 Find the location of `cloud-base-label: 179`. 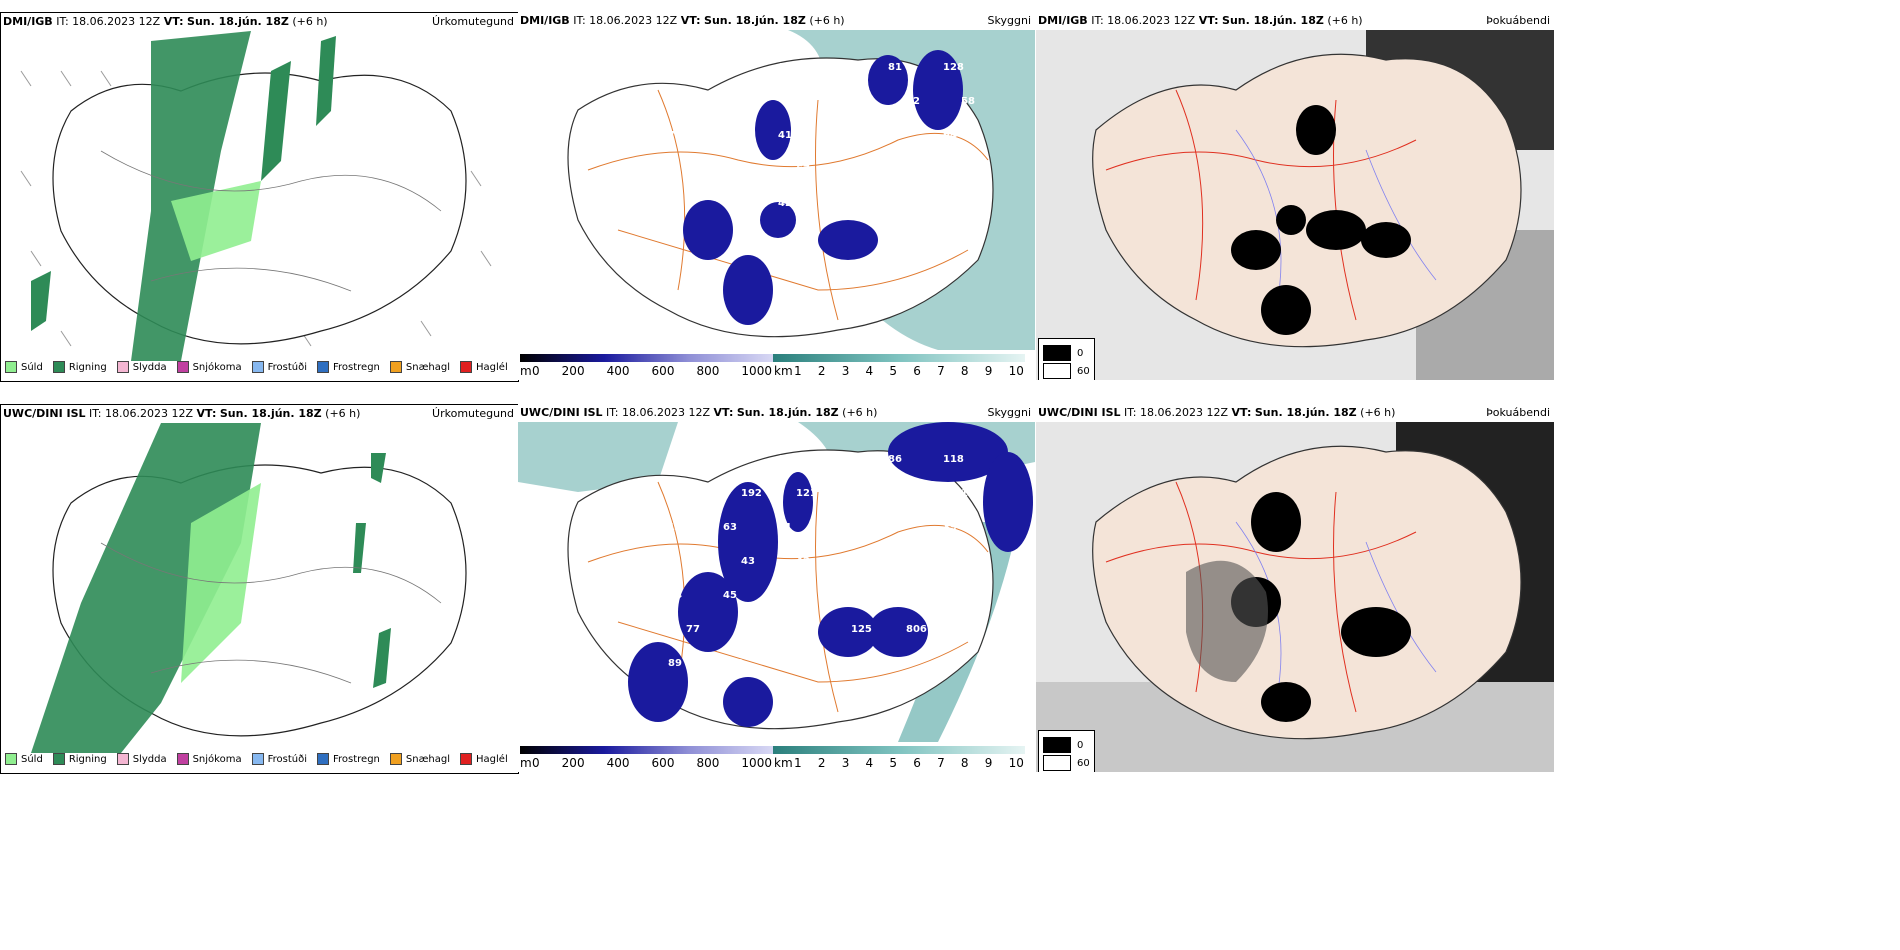

cloud-base-label: 179 is located at coordinates (733, 663).